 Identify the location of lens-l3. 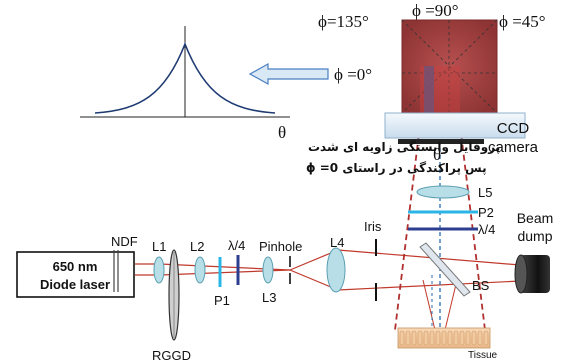
(268, 270).